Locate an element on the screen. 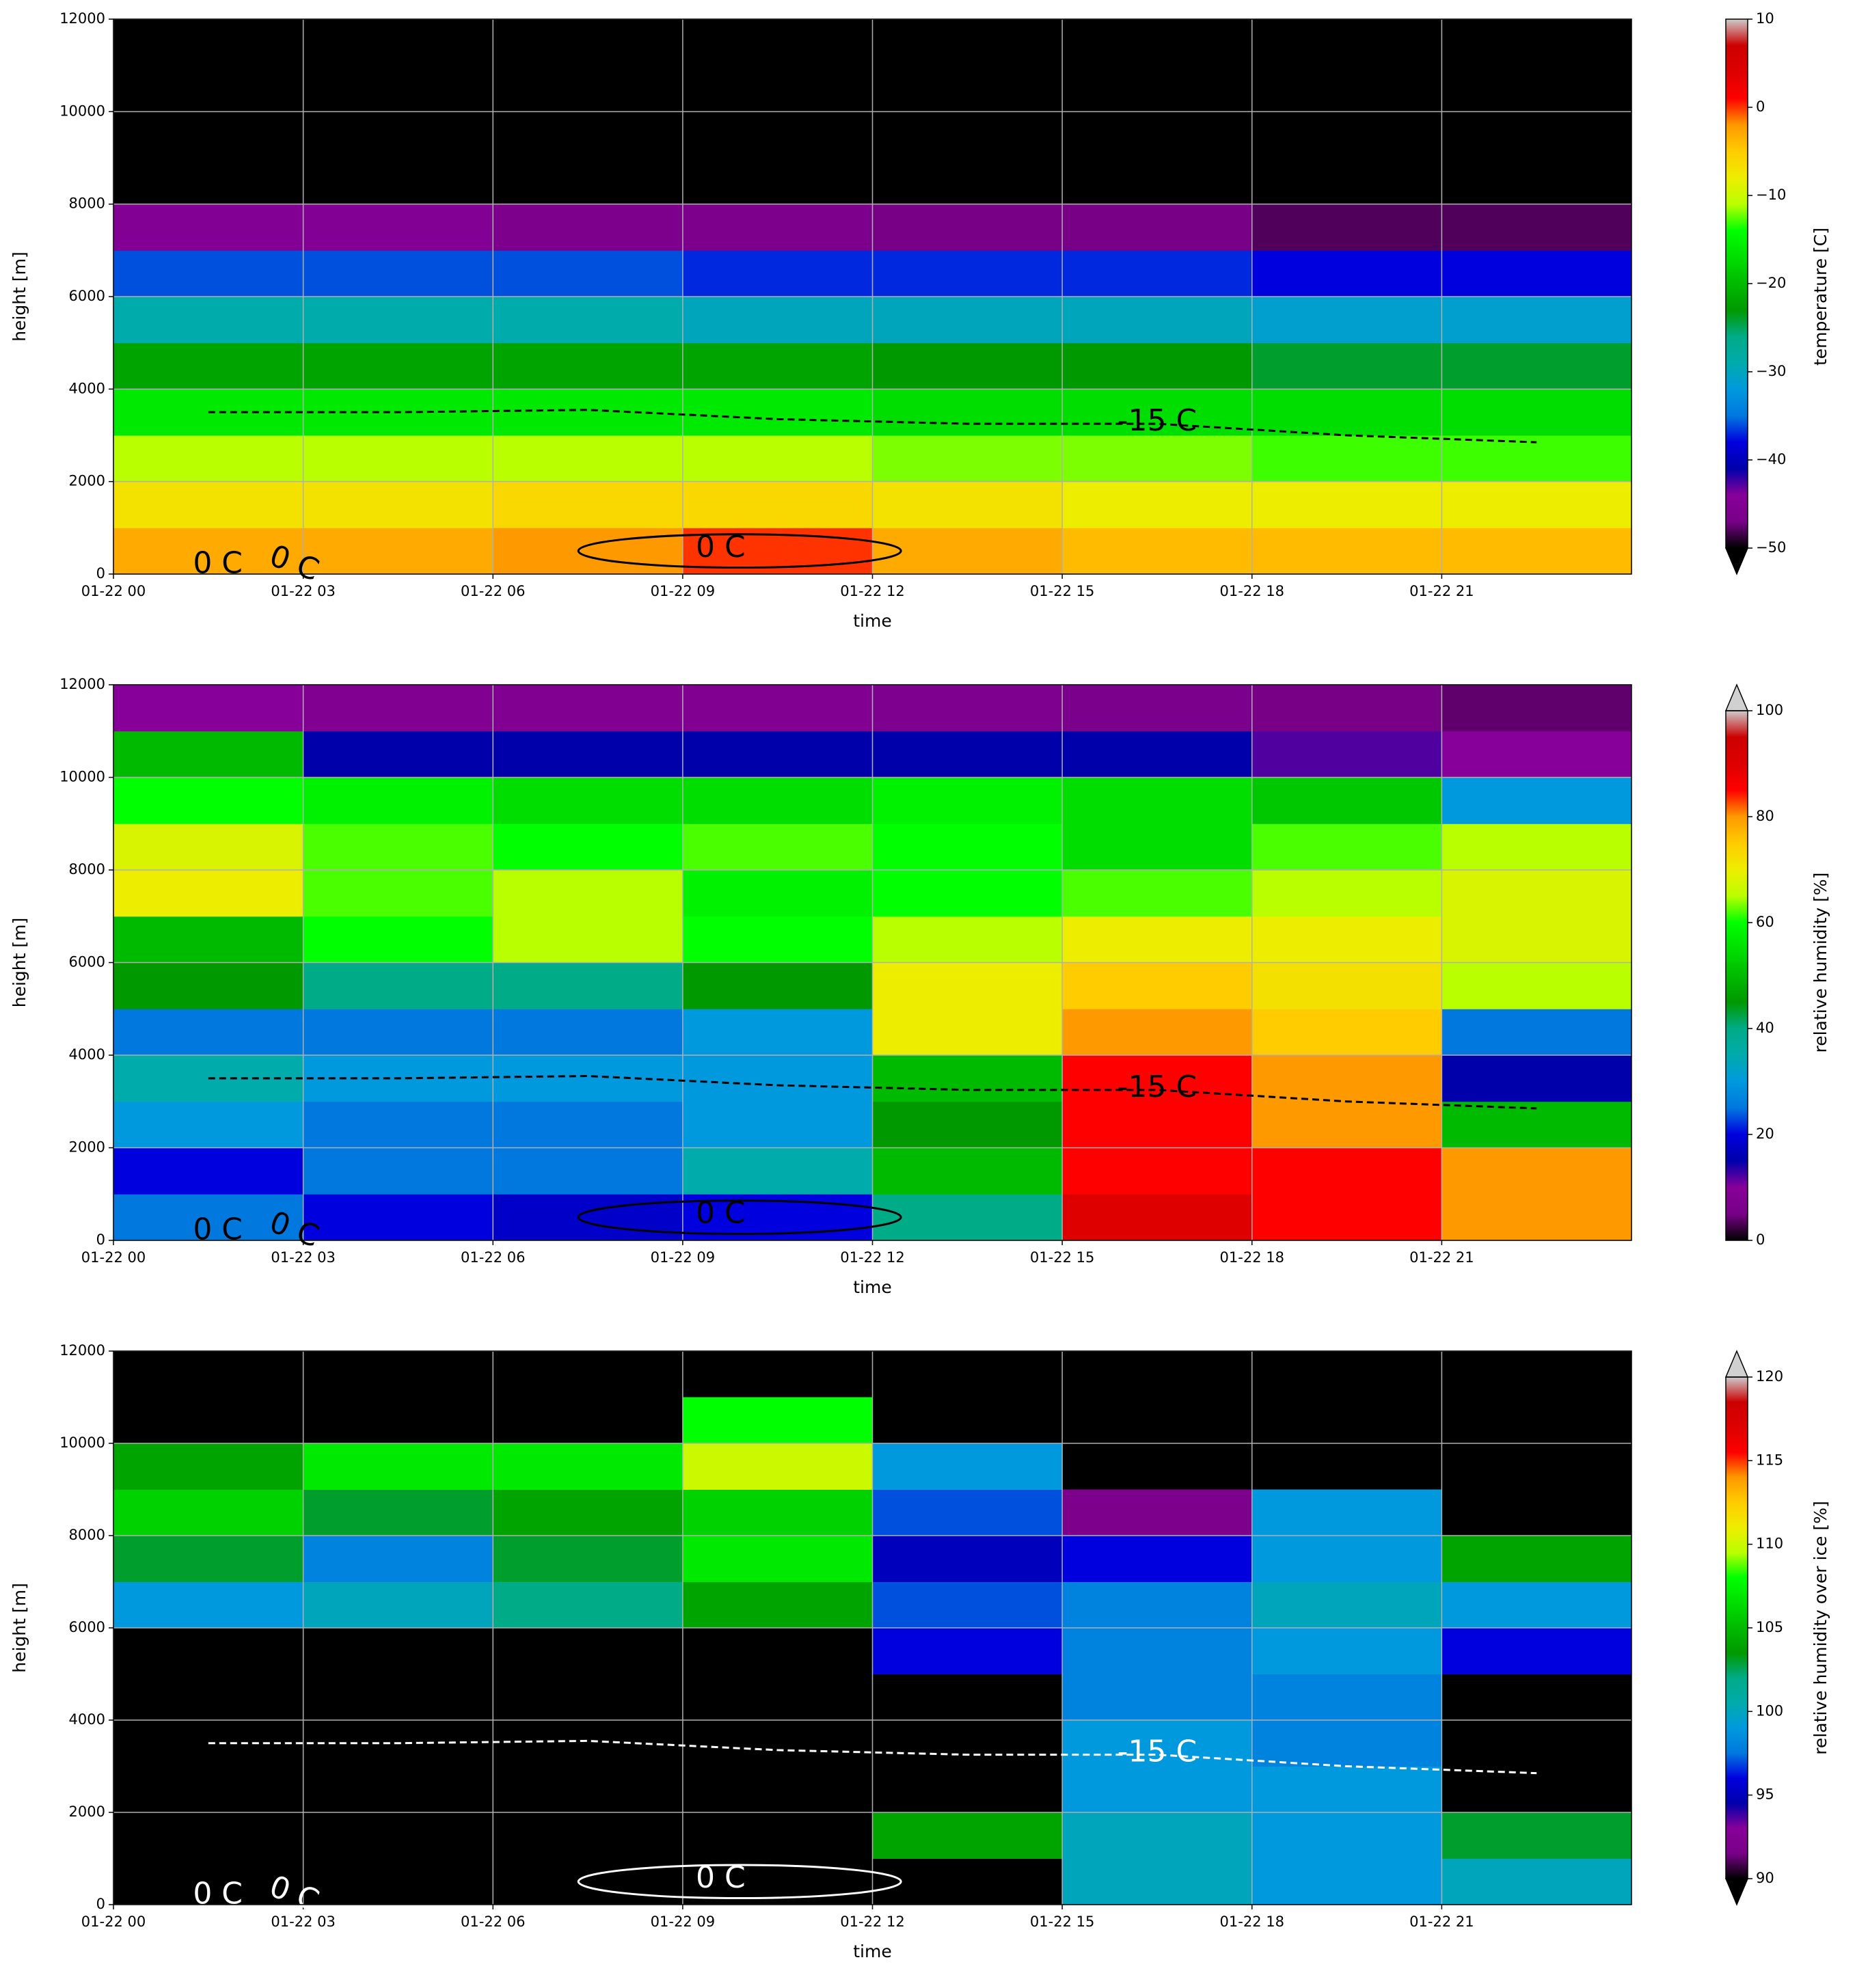 The image size is (1855, 1988). y-tick-label: 0 is located at coordinates (100, 1904).